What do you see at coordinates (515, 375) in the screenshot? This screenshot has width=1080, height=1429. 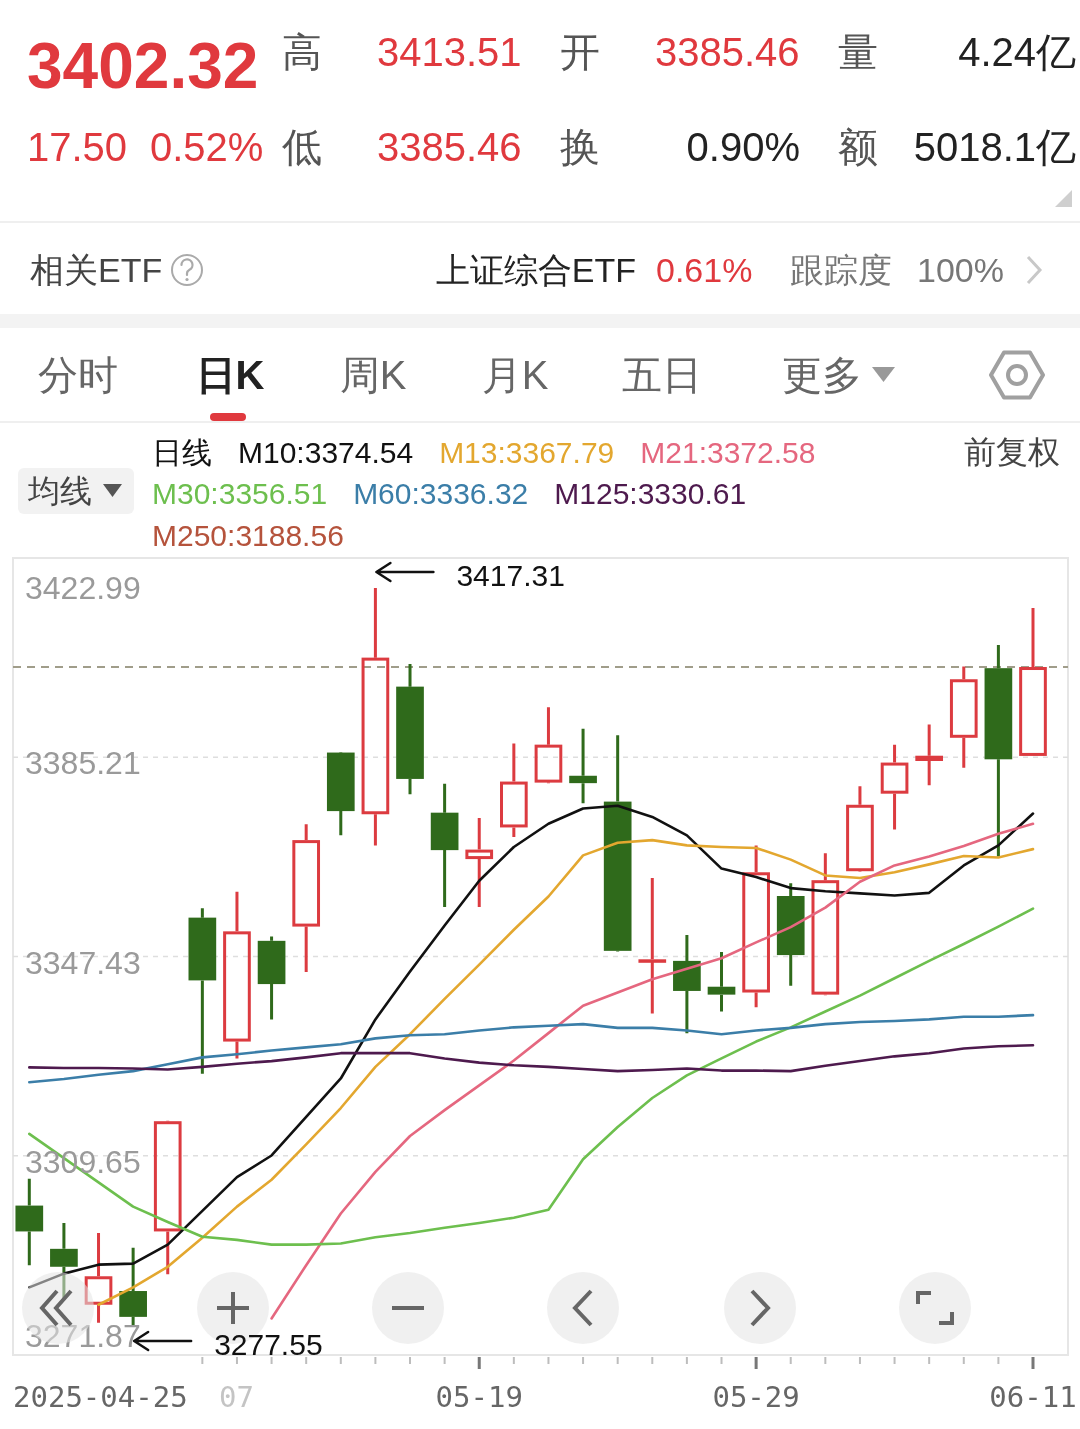 I see `text: 月K` at bounding box center [515, 375].